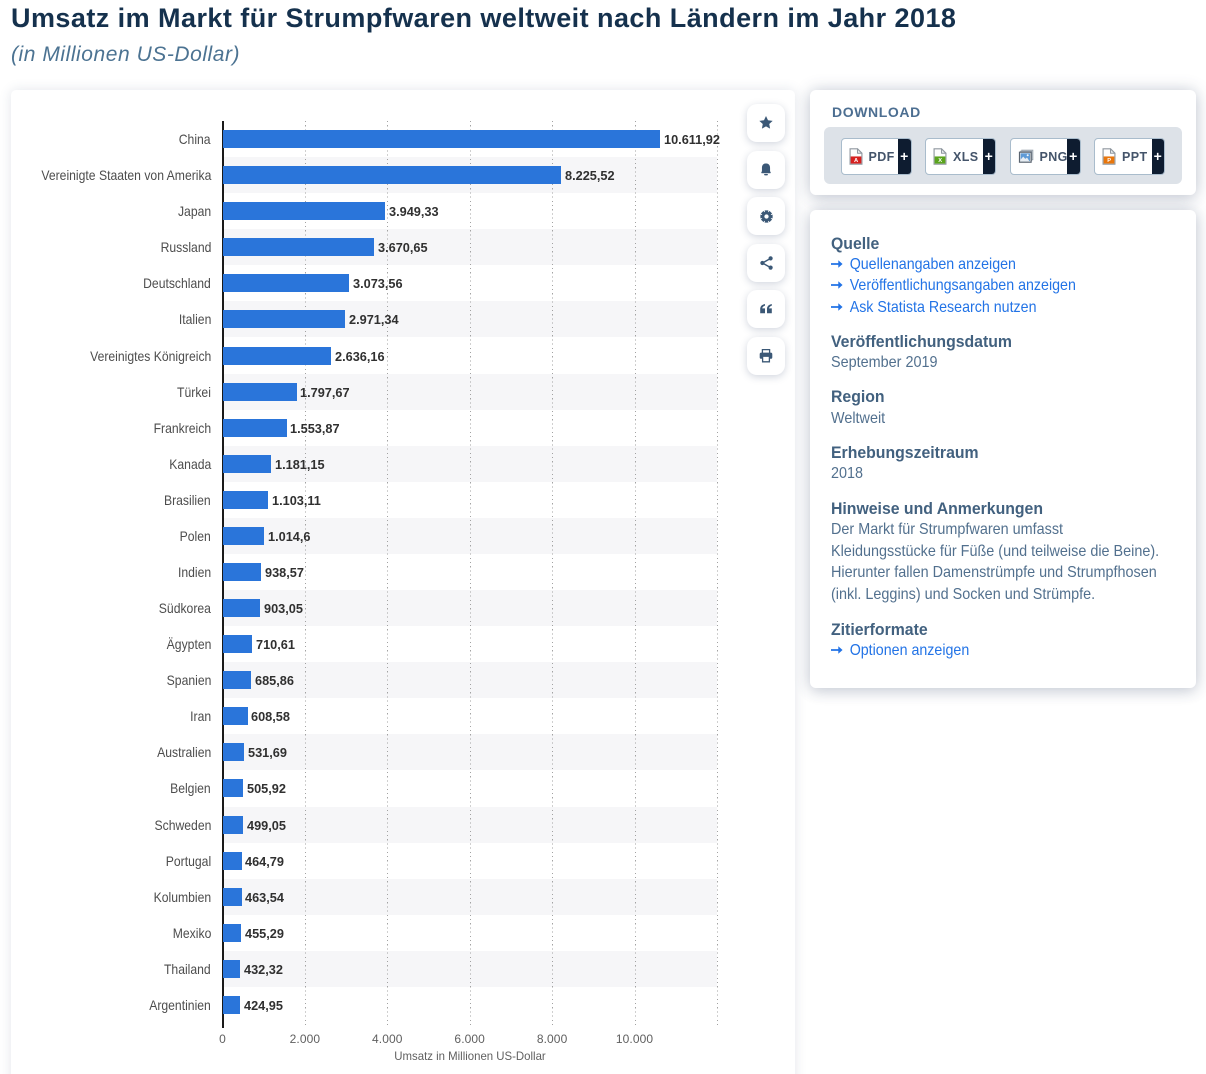 The height and width of the screenshot is (1074, 1206). Describe the element at coordinates (940, 161) in the screenshot. I see `svg-text: X` at that location.